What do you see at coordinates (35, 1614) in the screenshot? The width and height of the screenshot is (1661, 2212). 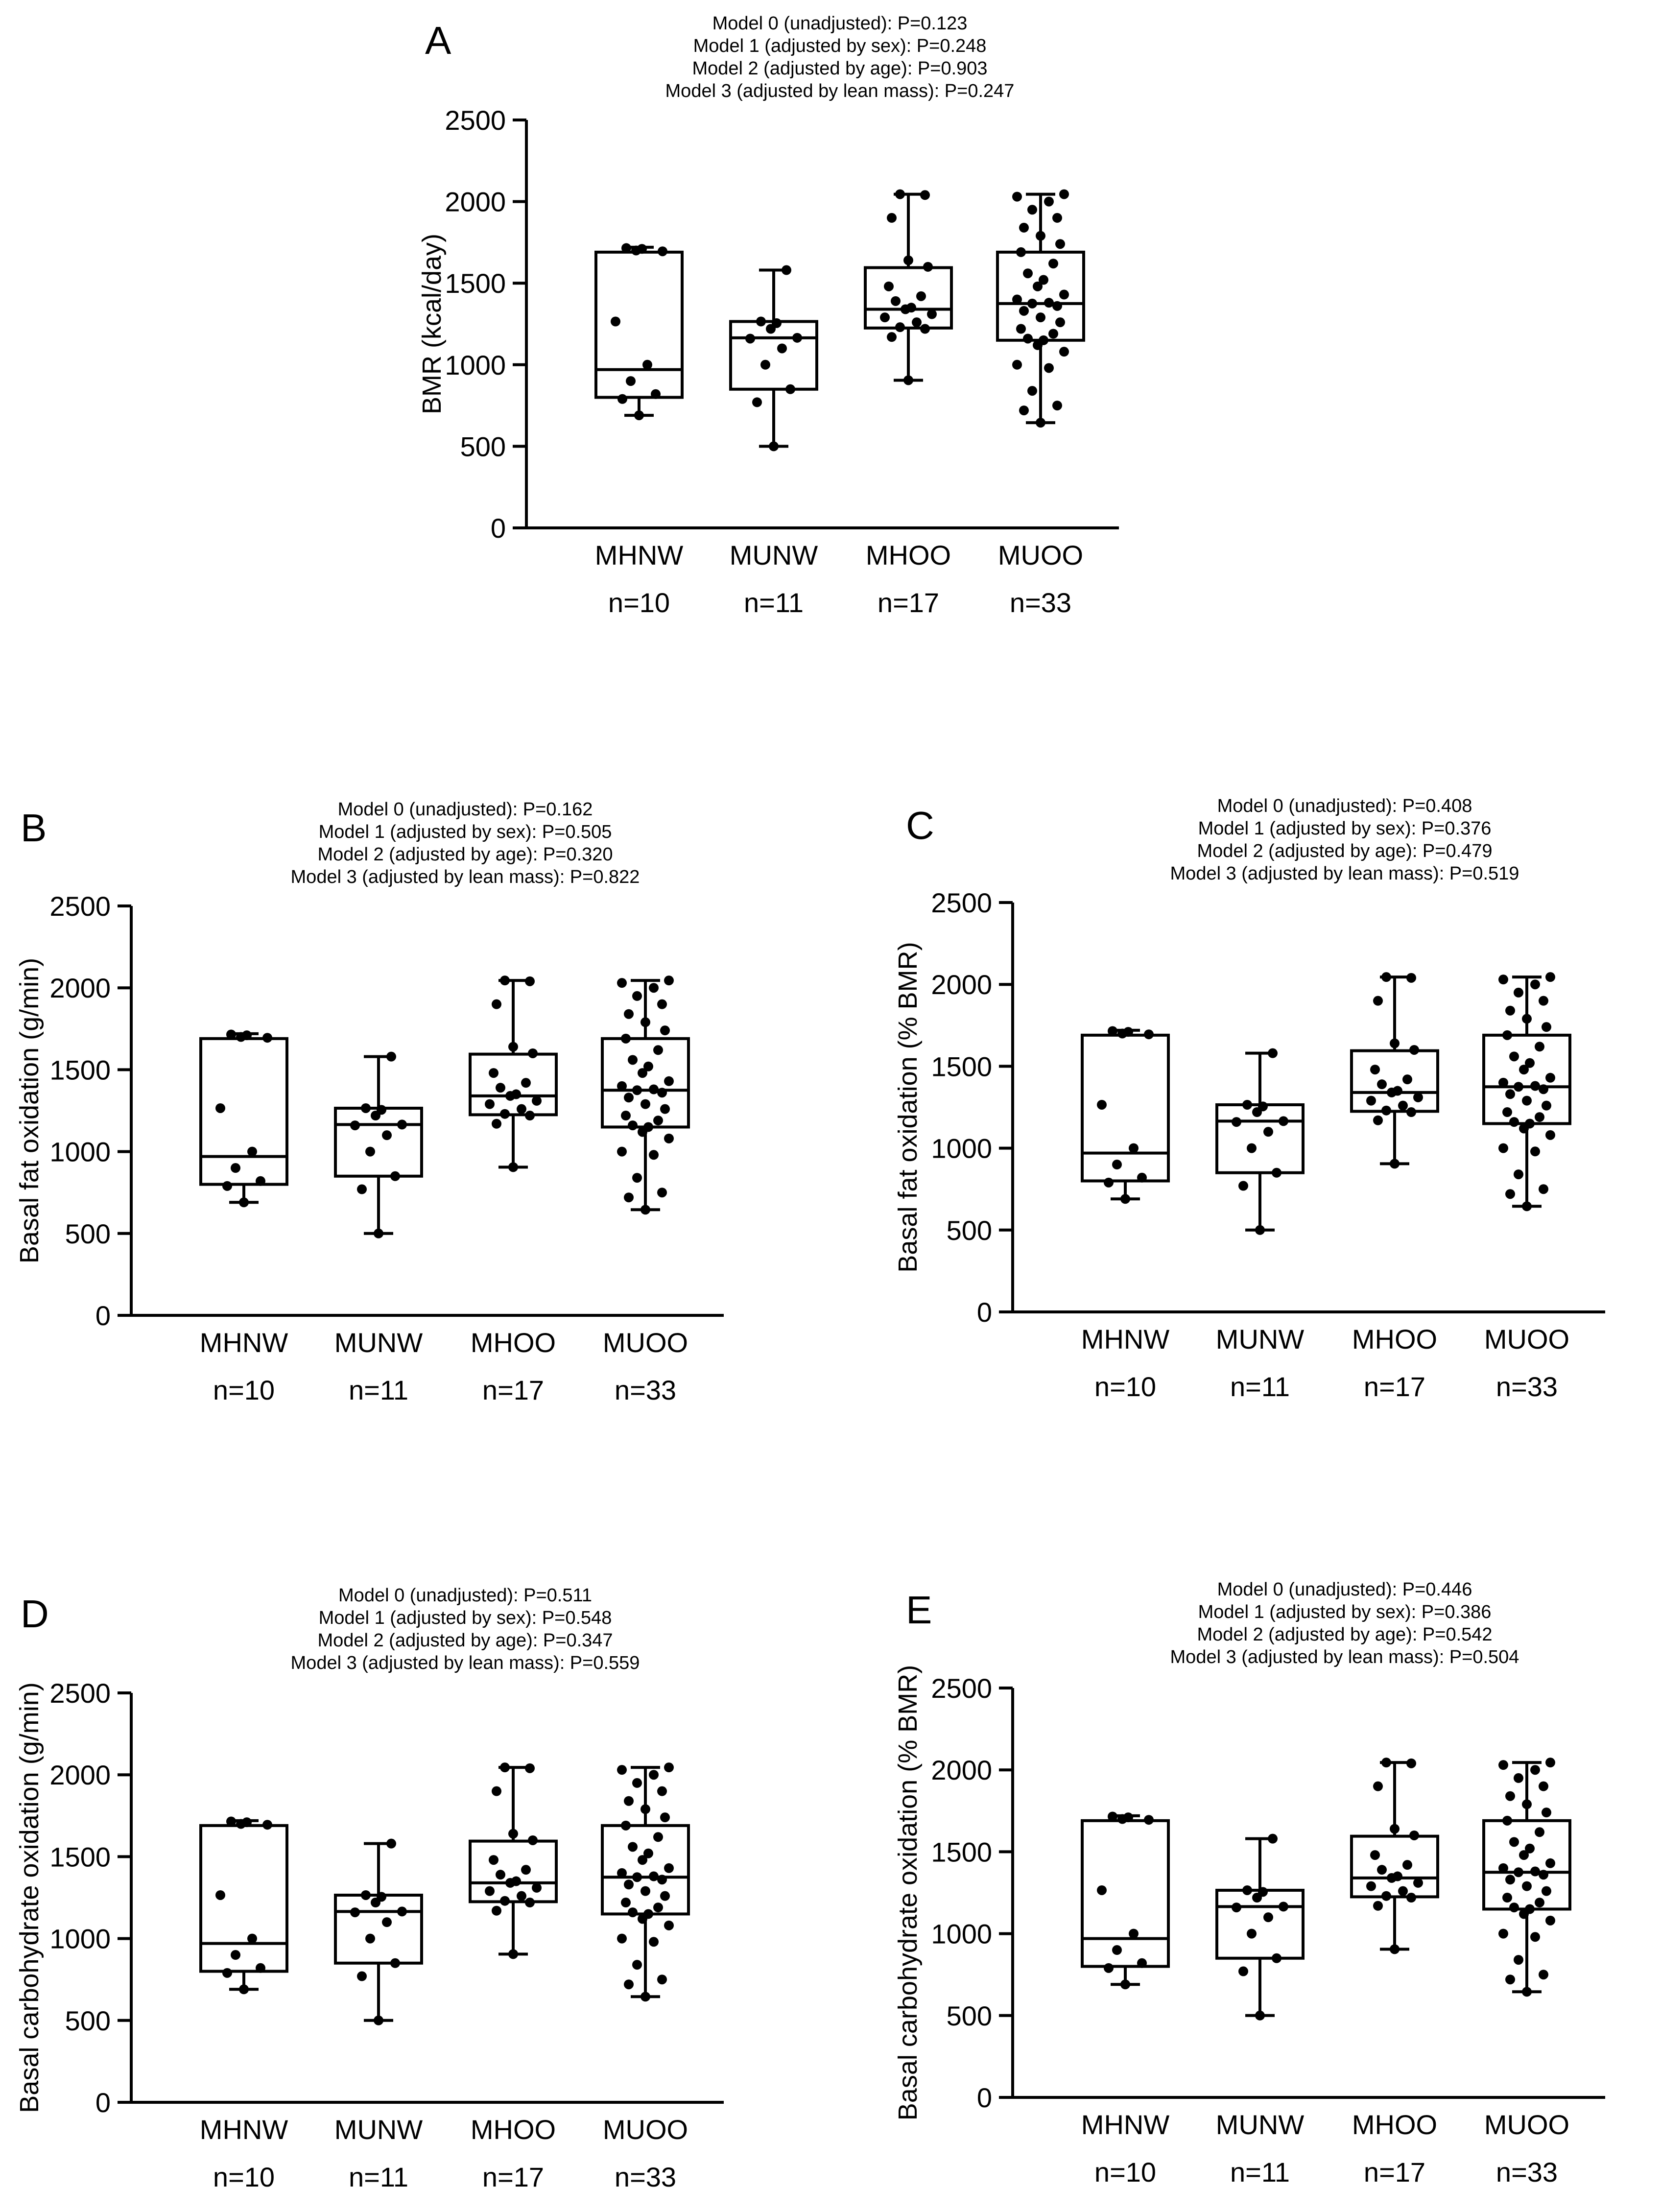 I see `panel-label: D` at bounding box center [35, 1614].